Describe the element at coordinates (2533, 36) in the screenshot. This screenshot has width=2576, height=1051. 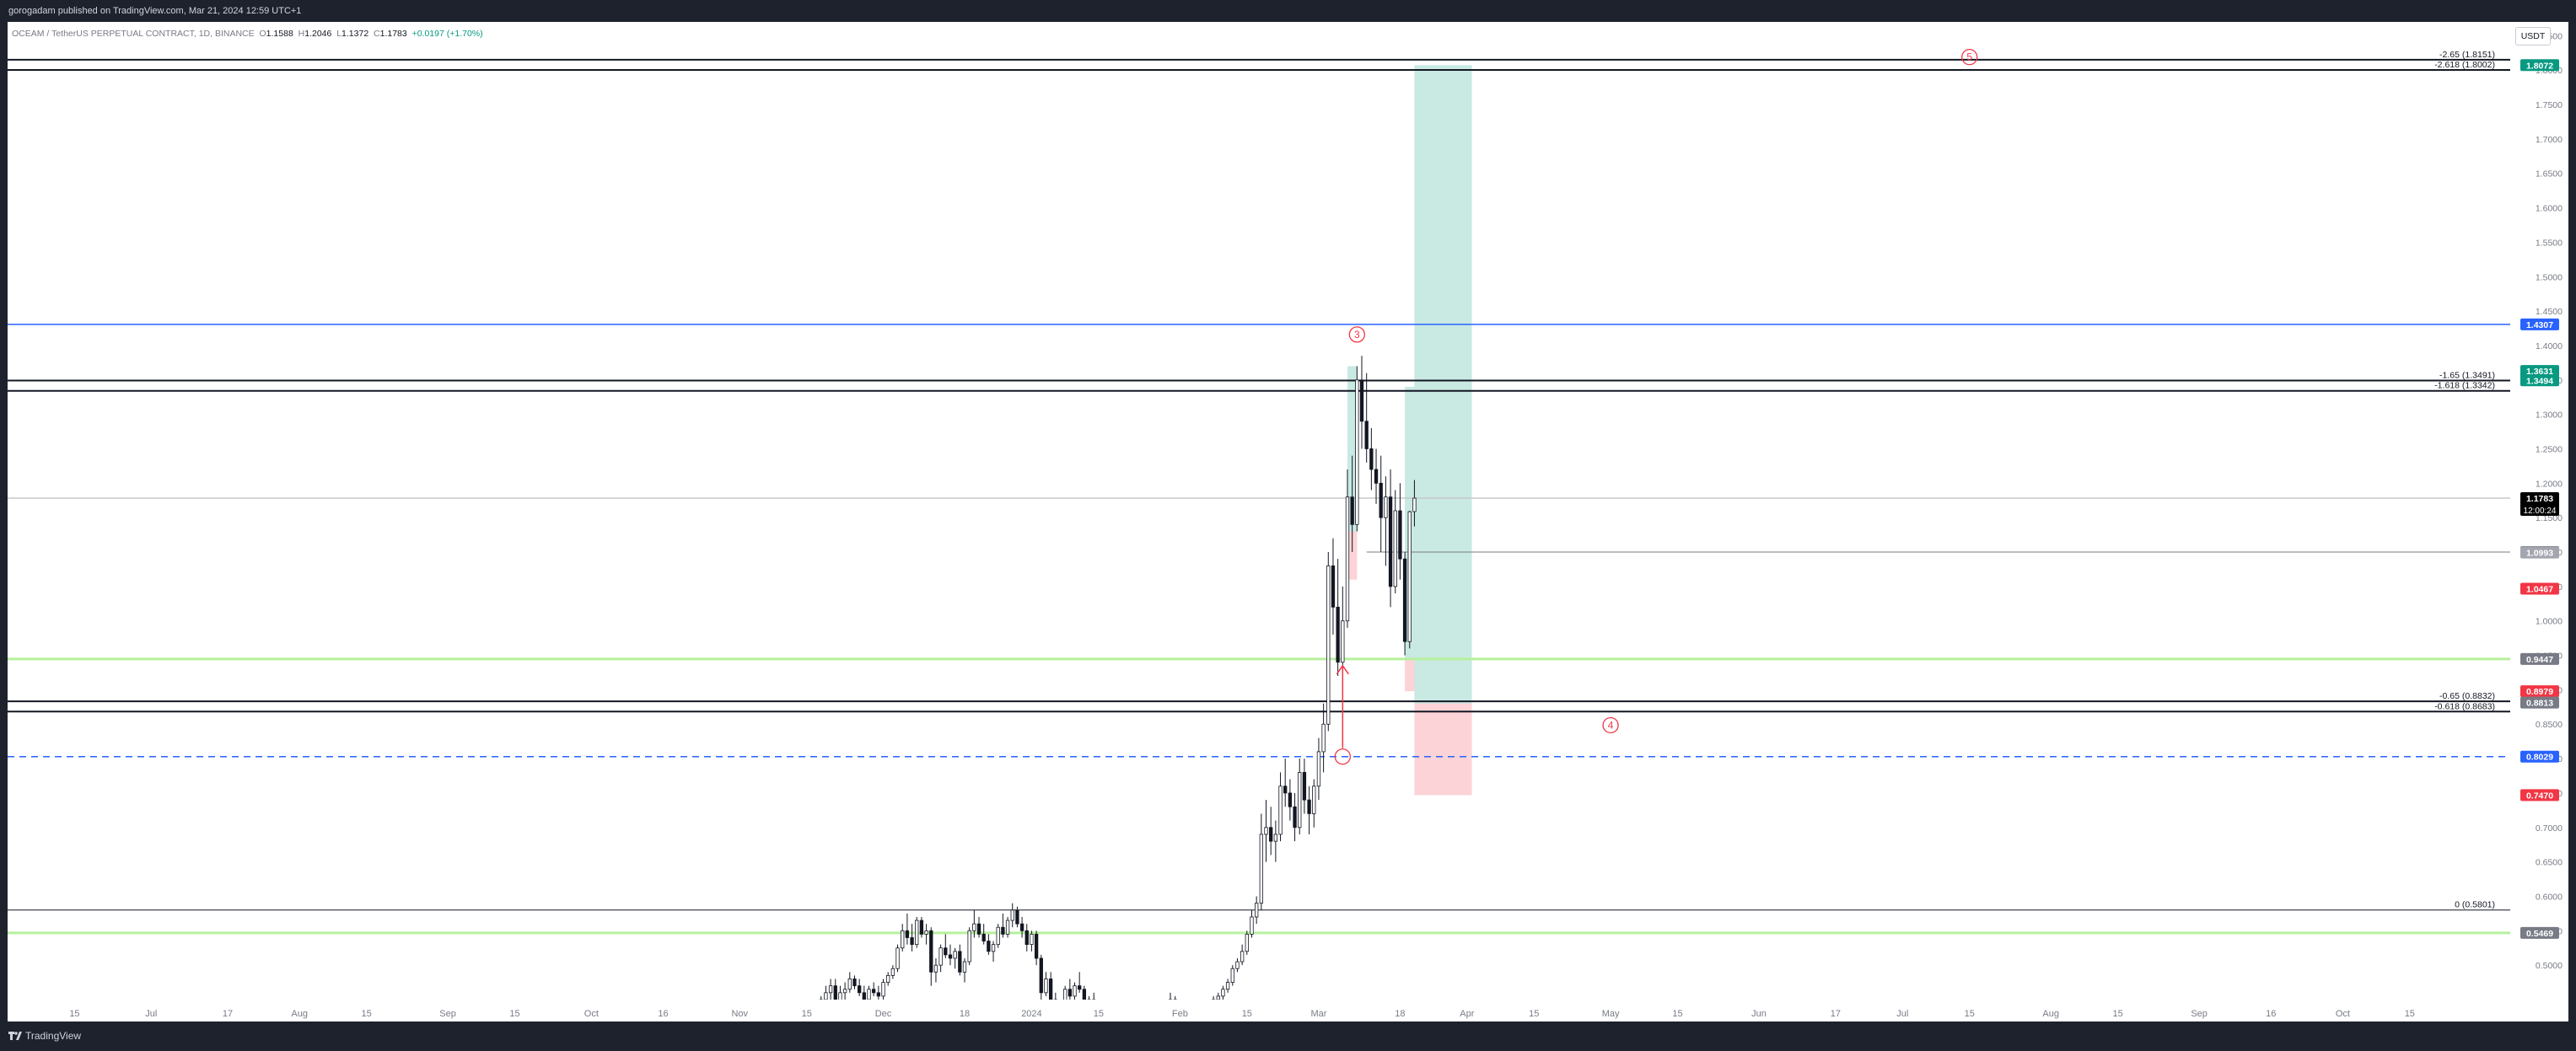
I see `currency-button: USDT` at that location.